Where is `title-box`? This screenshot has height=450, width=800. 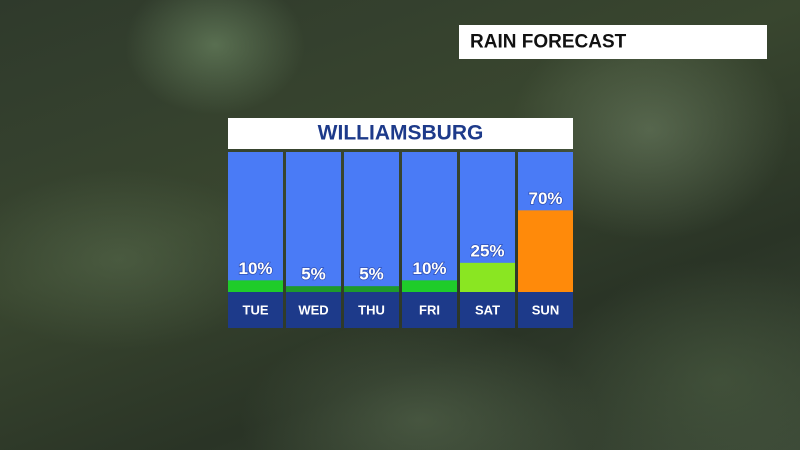
title-box is located at coordinates (400, 133).